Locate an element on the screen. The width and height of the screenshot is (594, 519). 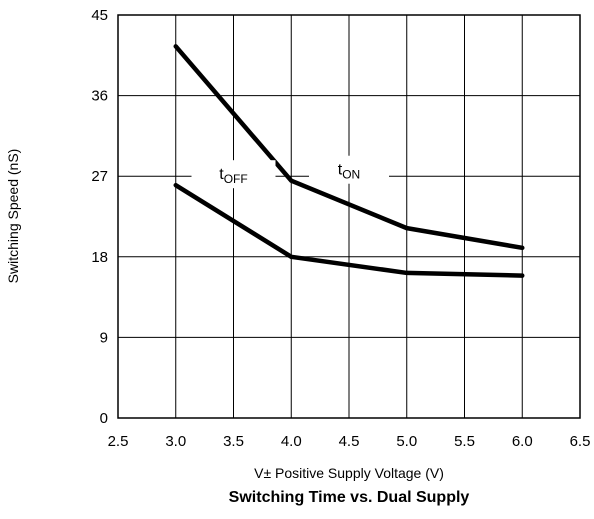
series-line-toff is located at coordinates (349, 230).